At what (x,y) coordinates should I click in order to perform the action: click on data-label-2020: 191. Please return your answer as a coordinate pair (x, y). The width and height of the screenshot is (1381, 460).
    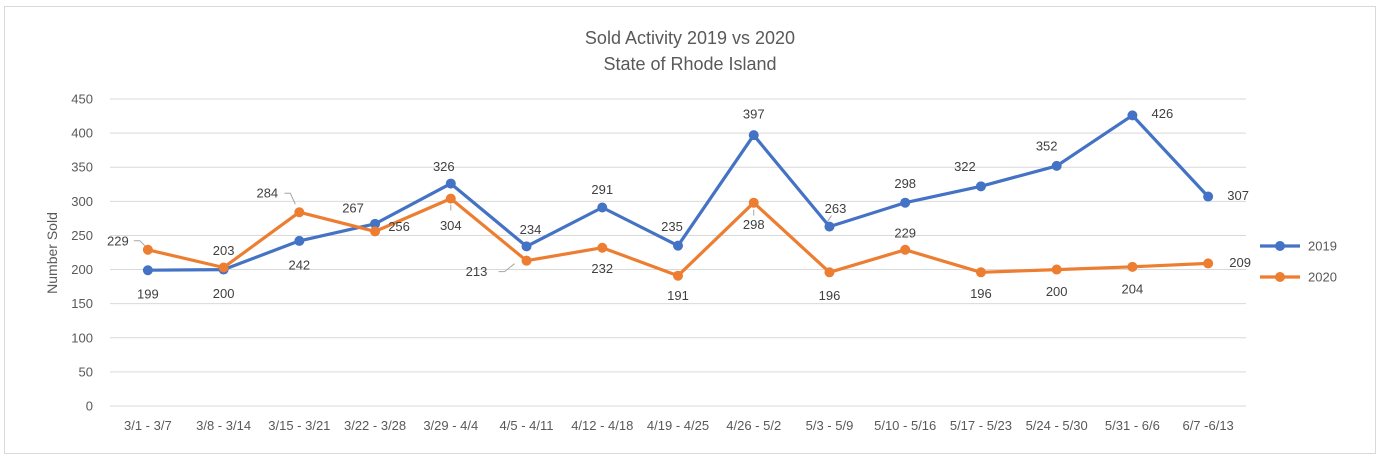
    Looking at the image, I should click on (678, 295).